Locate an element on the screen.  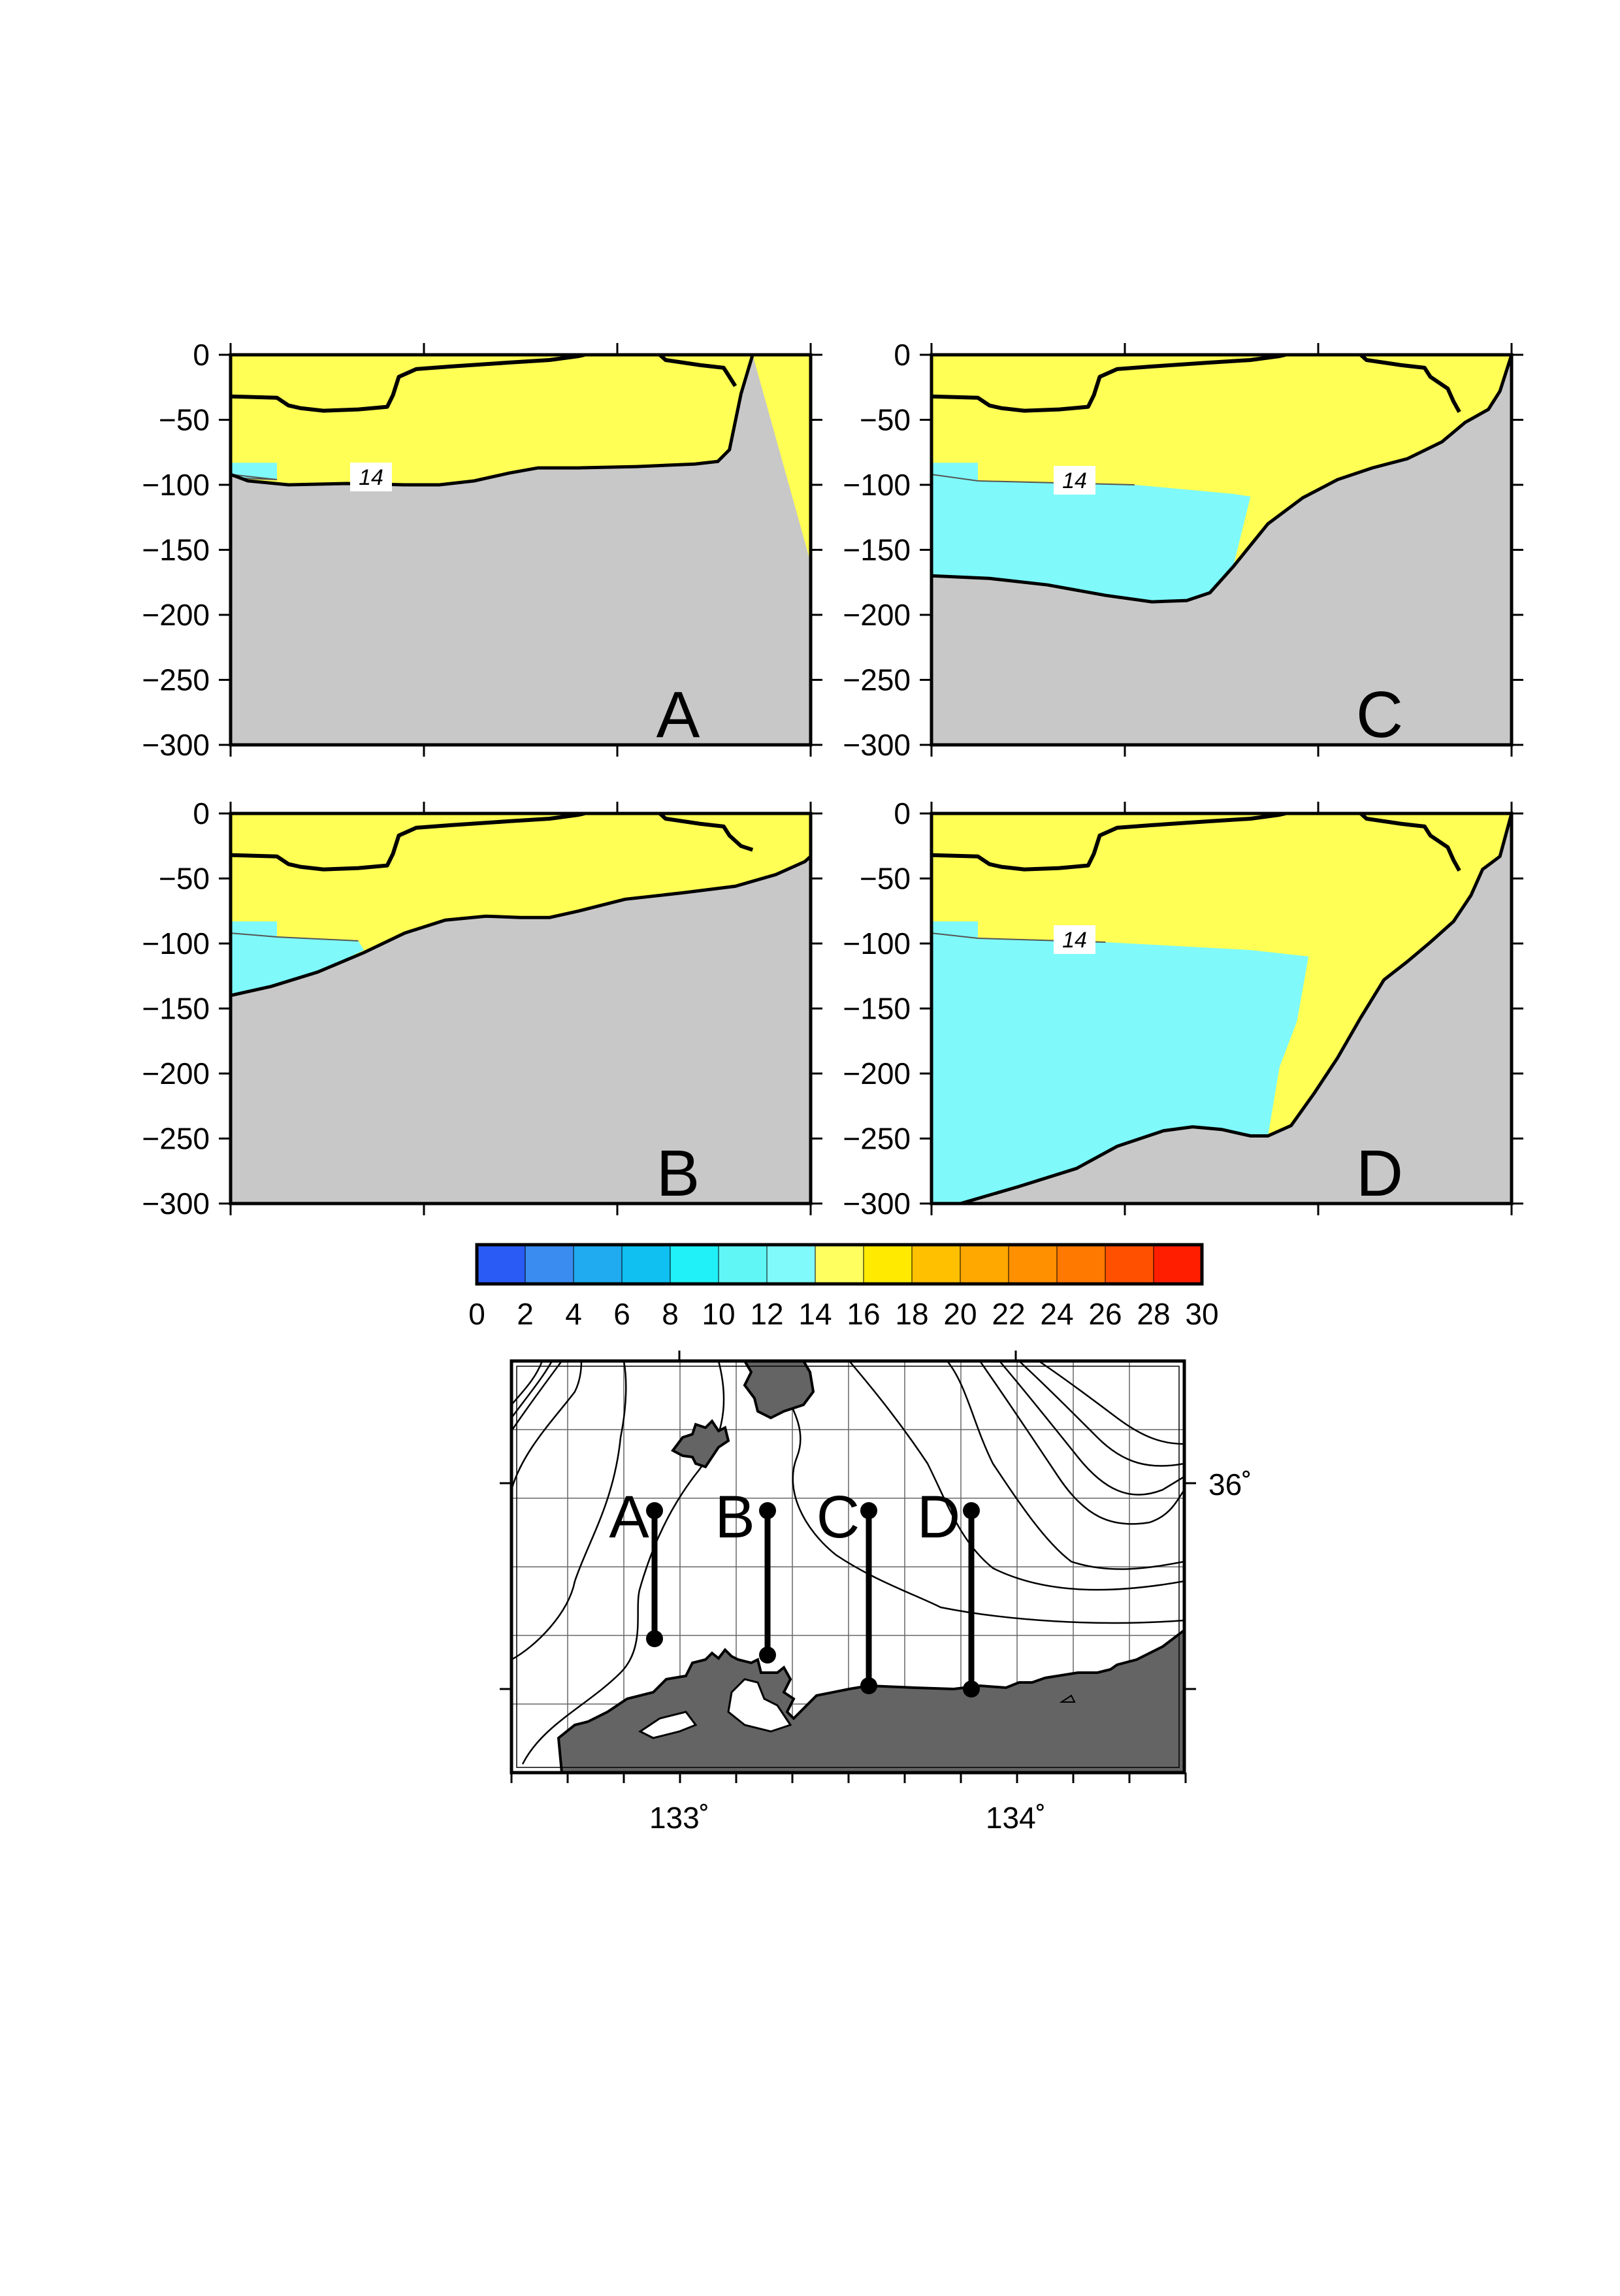
bay is located at coordinates (759, 1705).